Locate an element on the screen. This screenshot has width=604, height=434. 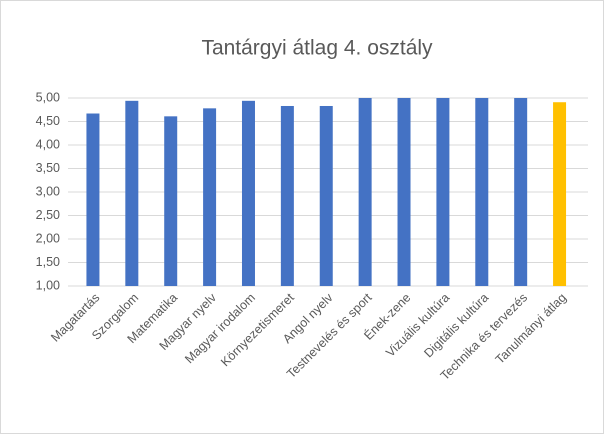
y-tick-label: 2,00 is located at coordinates (48, 238).